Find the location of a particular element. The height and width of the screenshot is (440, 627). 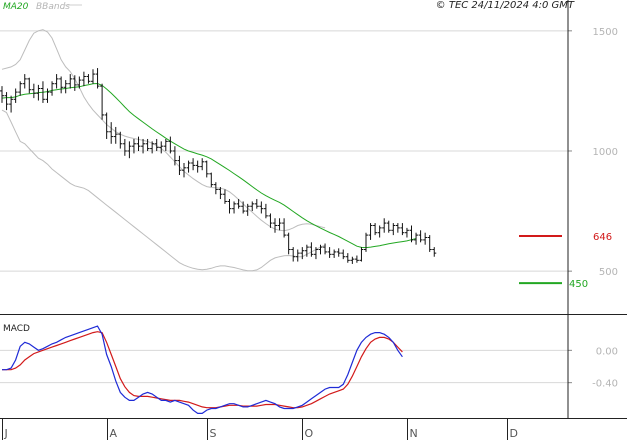

macd-signal-line is located at coordinates (202, 370).